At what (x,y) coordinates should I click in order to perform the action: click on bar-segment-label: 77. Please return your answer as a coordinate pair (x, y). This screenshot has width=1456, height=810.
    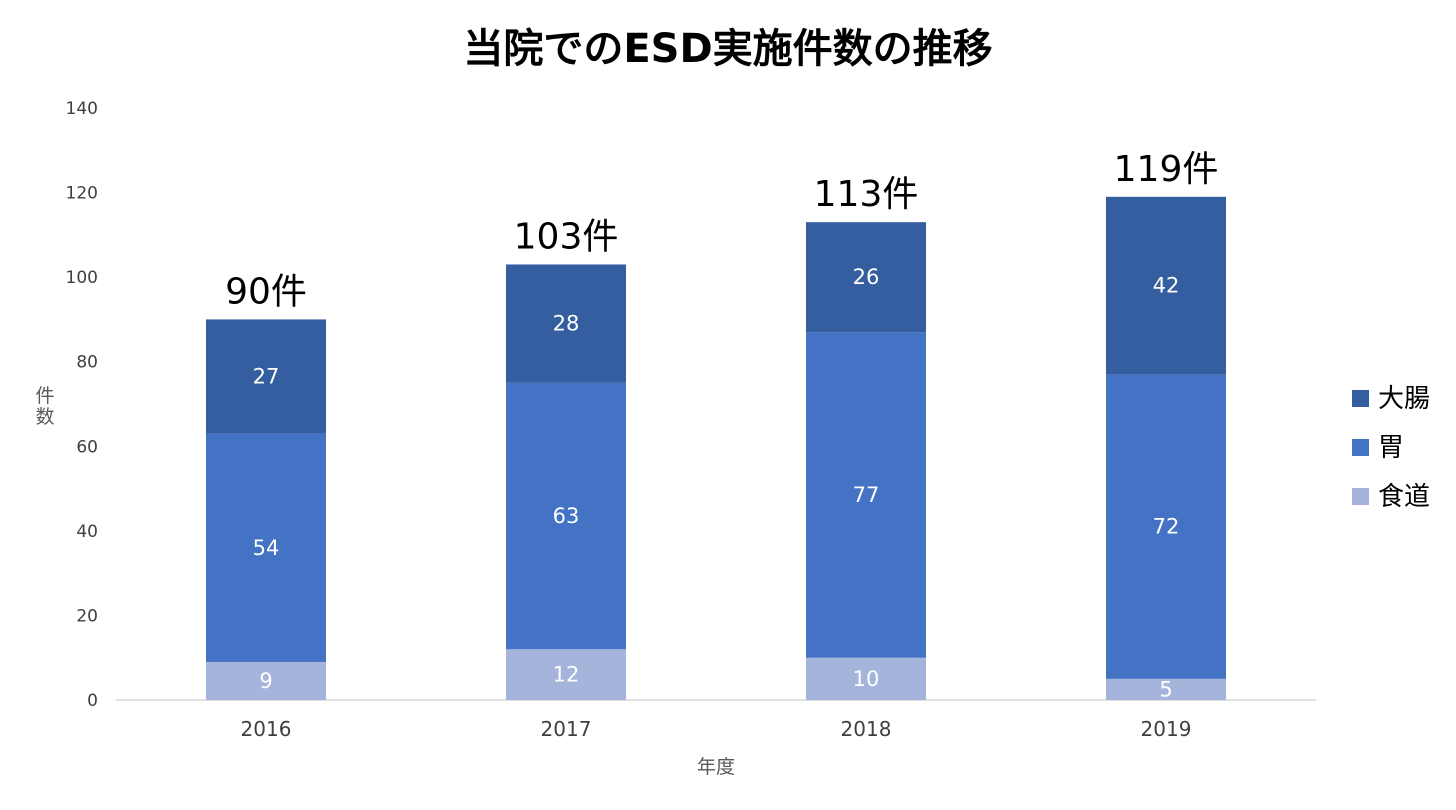
    Looking at the image, I should click on (866, 495).